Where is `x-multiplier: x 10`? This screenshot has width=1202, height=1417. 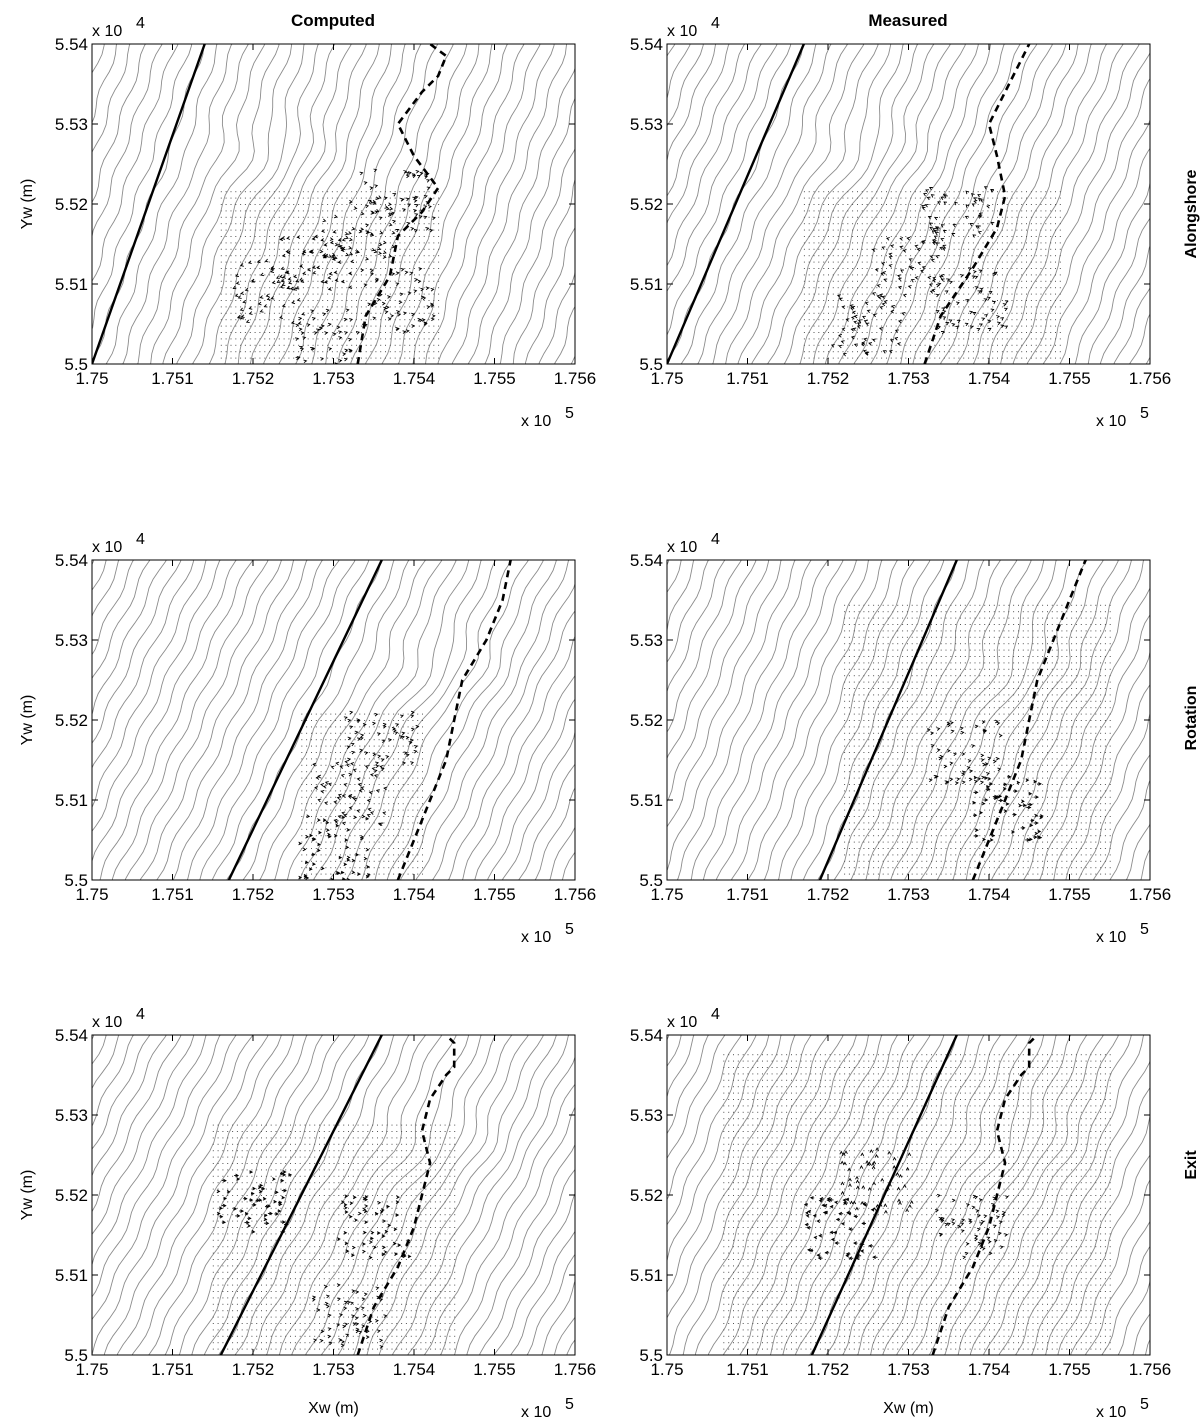 x-multiplier: x 10 is located at coordinates (536, 937).